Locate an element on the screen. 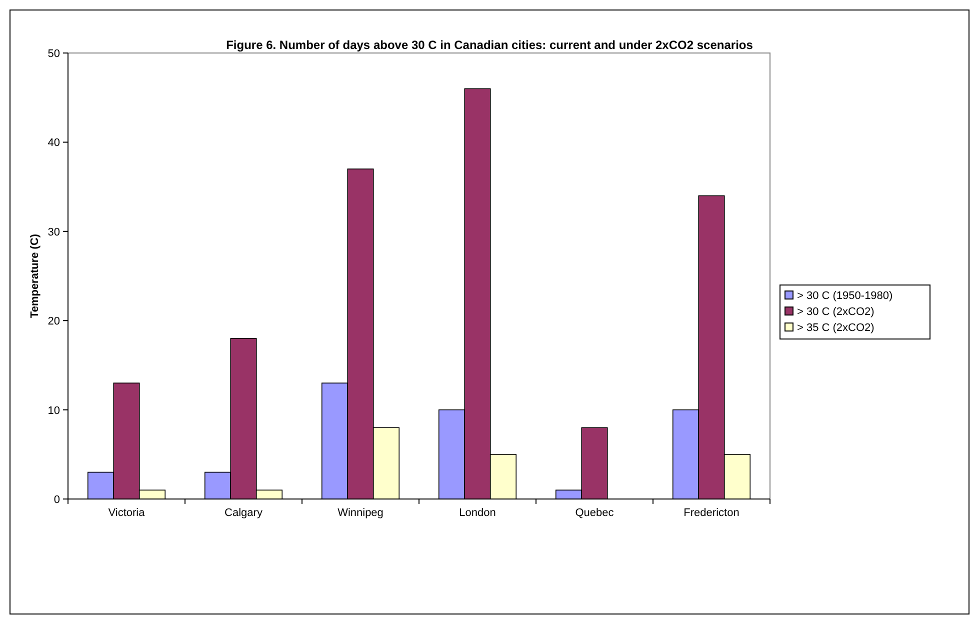 Image resolution: width=979 pixels, height=624 pixels. legend-label: > 35 C (2xCO2) is located at coordinates (835, 328).